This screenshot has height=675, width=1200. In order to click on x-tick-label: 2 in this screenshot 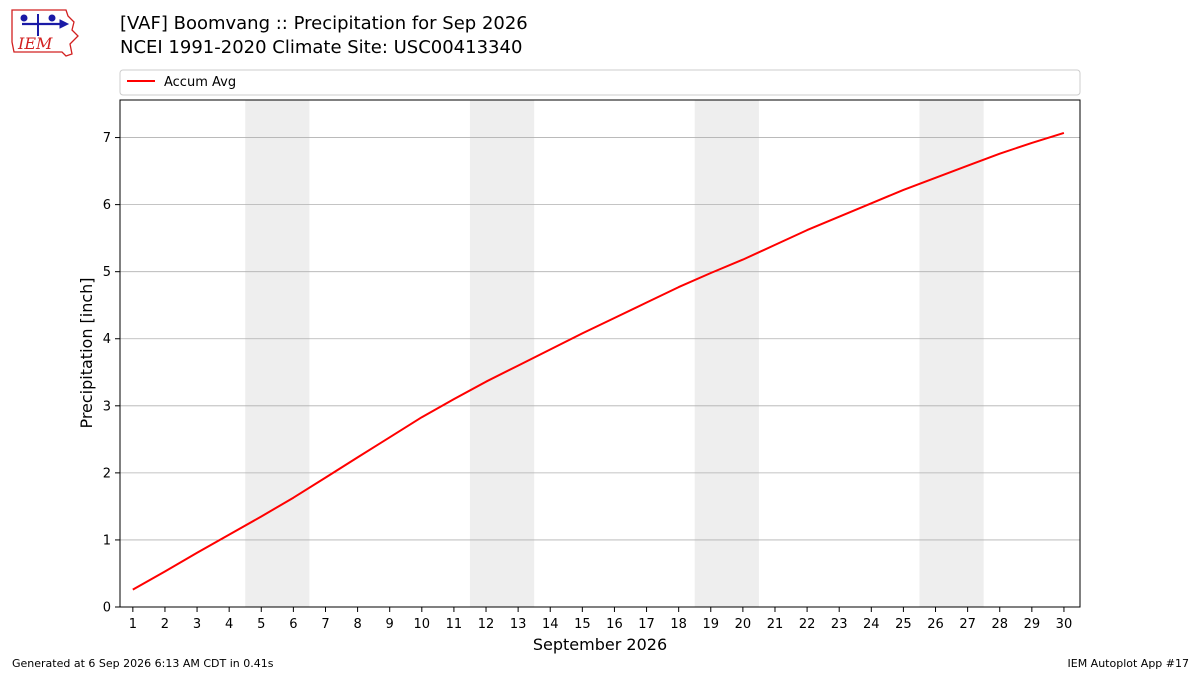, I will do `click(165, 624)`.